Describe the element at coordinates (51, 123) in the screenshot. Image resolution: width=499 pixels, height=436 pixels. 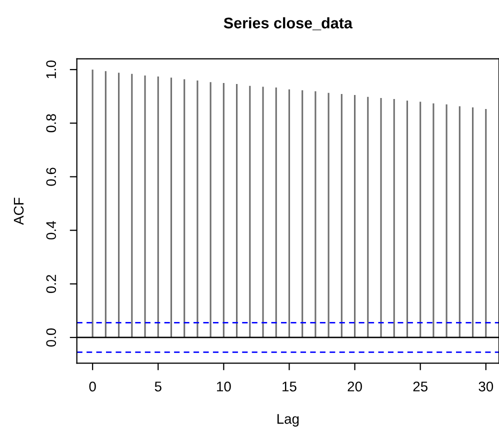
I see `y-tick-label: 0.8` at that location.